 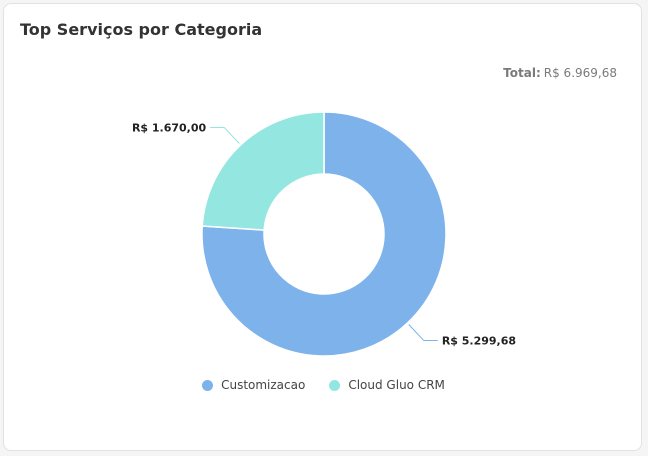 I want to click on legend-label-customizacao: Customizacao, so click(x=263, y=385).